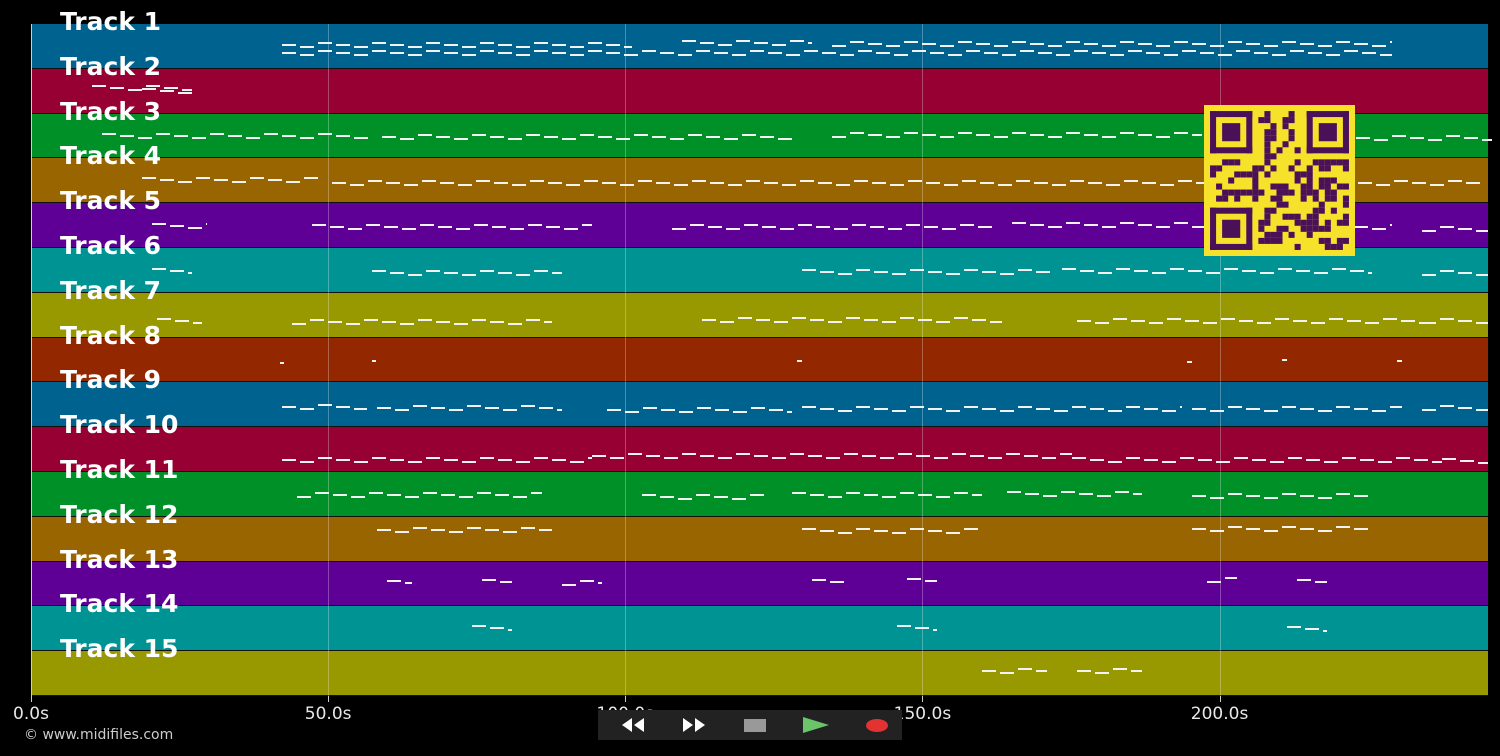 This screenshot has height=756, width=1500. I want to click on record-button, so click(877, 725).